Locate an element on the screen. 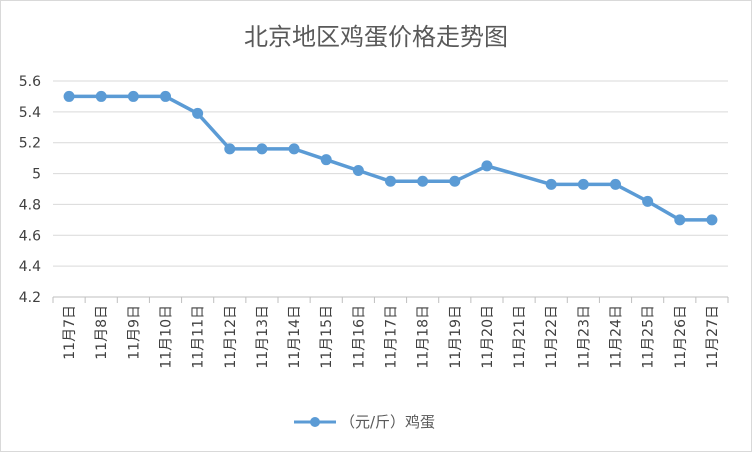 The height and width of the screenshot is (452, 752). x-tick-label: 11月21日 is located at coordinates (520, 337).